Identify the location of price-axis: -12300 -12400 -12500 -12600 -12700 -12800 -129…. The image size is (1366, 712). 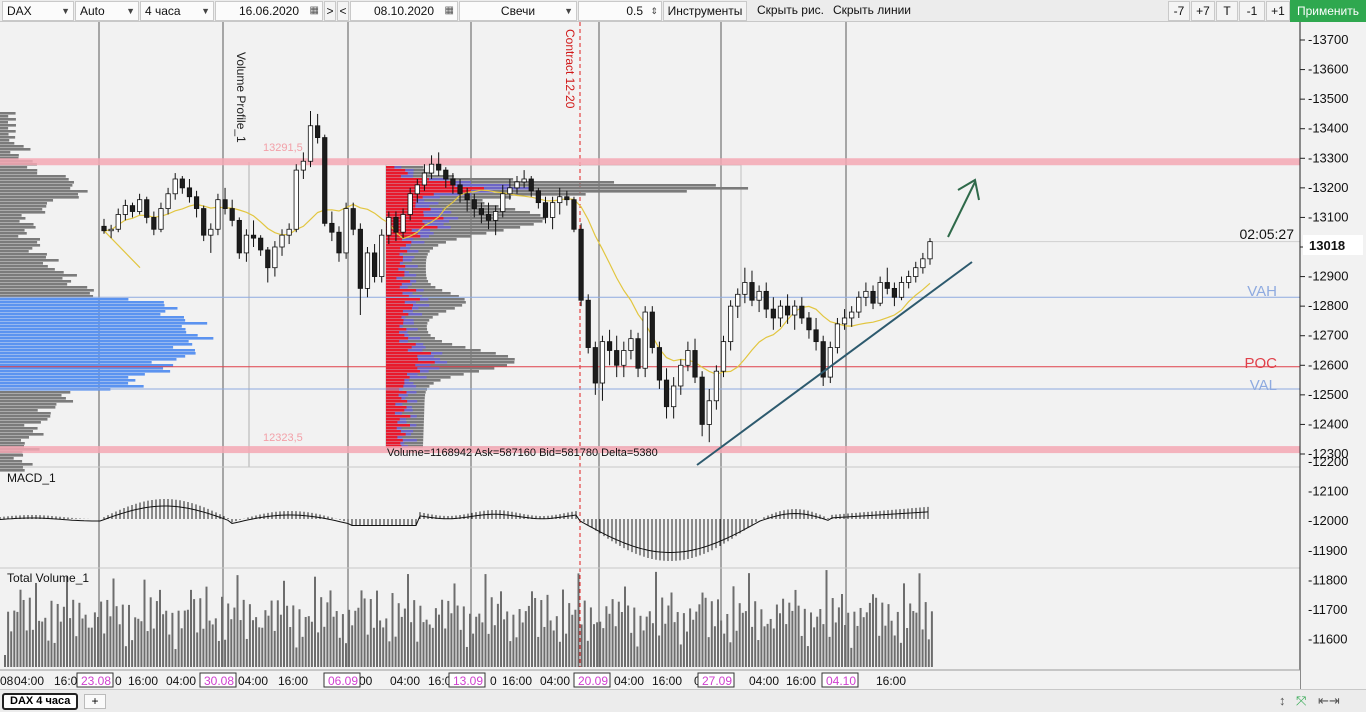
(1332, 355).